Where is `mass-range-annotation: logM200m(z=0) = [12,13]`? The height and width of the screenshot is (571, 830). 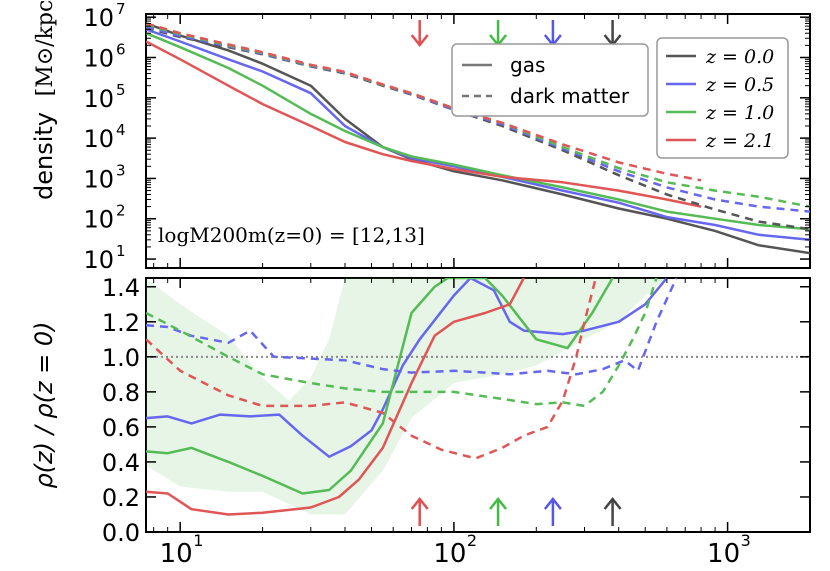 mass-range-annotation: logM200m(z=0) = [12,13] is located at coordinates (291, 235).